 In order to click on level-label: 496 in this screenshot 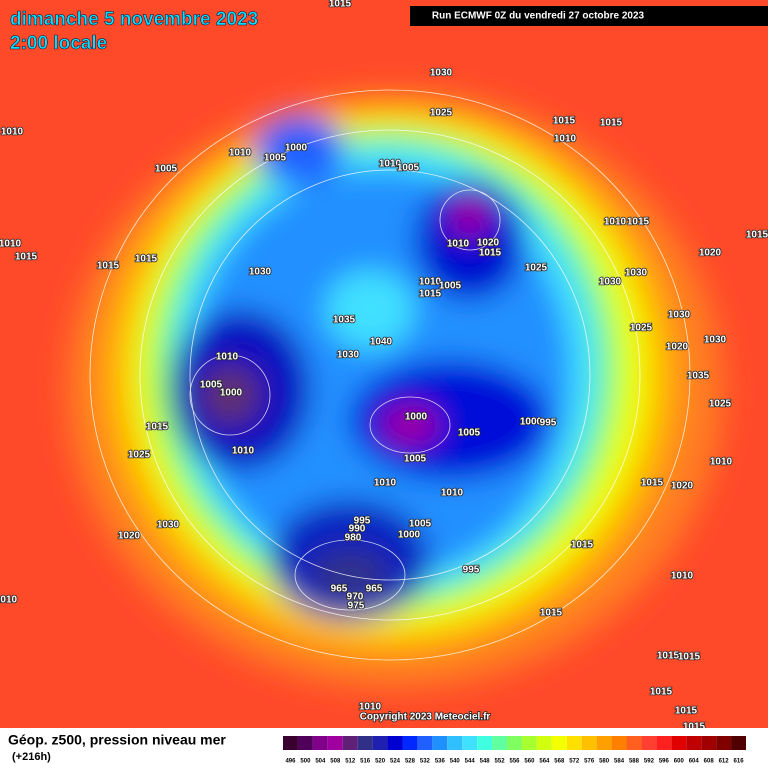, I will do `click(290, 762)`.